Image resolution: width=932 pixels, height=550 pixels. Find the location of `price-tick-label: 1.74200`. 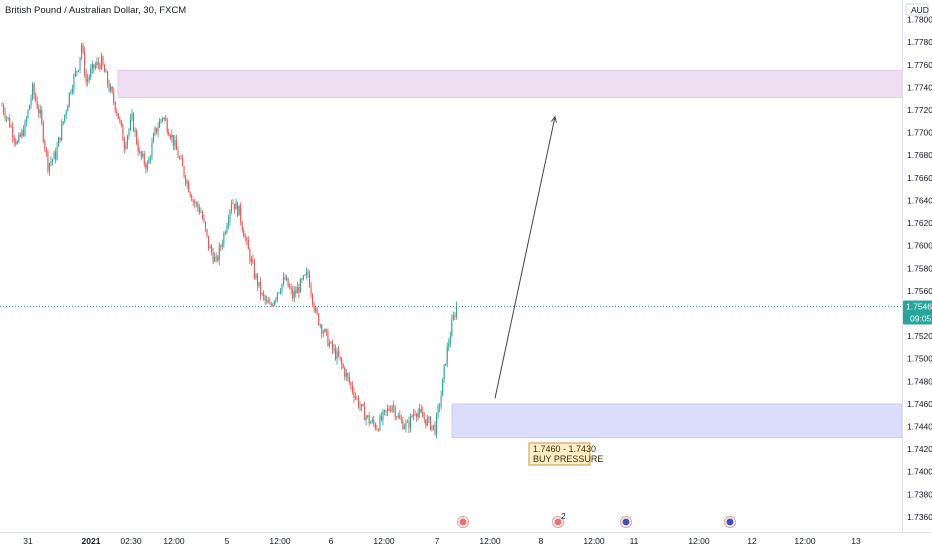

price-tick-label: 1.74200 is located at coordinates (919, 449).